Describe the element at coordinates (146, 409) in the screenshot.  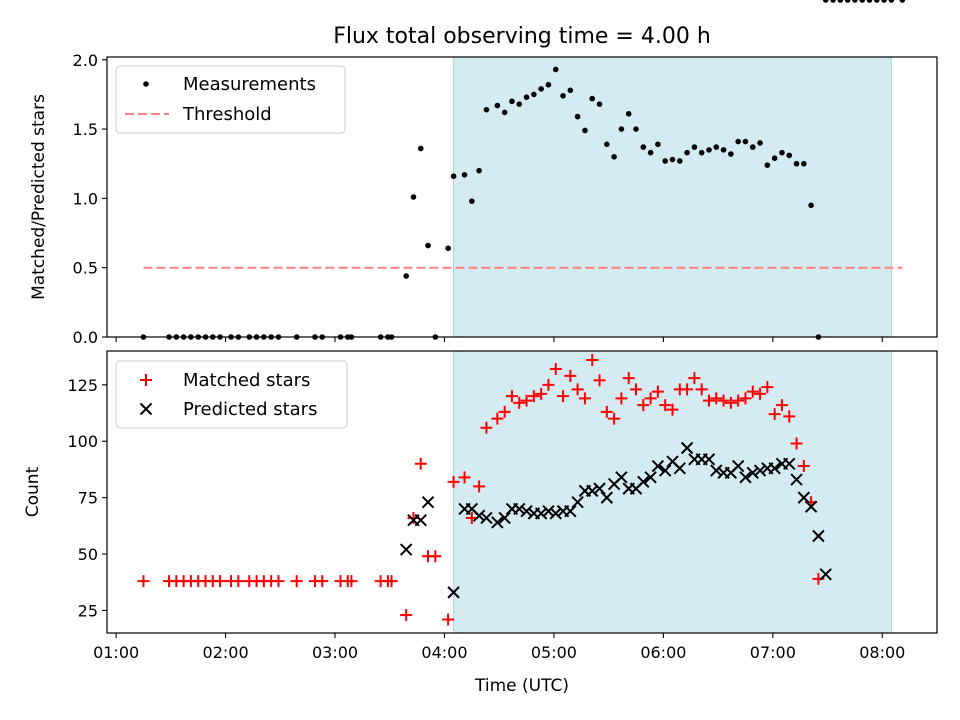
I see `legend-x-glyph` at that location.